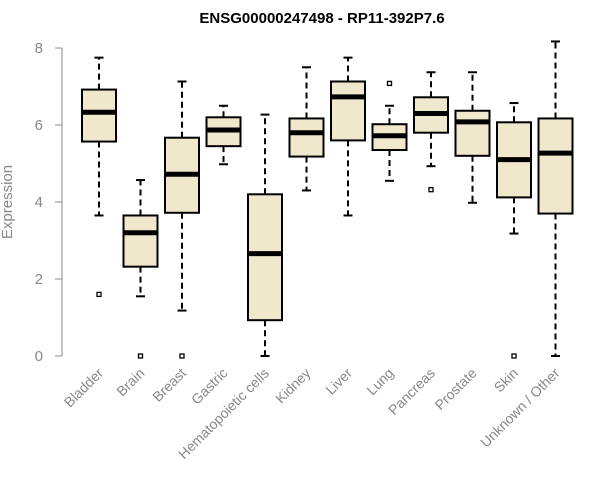 Image resolution: width=600 pixels, height=500 pixels. Describe the element at coordinates (520, 408) in the screenshot. I see `x-tick-label: Unknown / Other` at that location.